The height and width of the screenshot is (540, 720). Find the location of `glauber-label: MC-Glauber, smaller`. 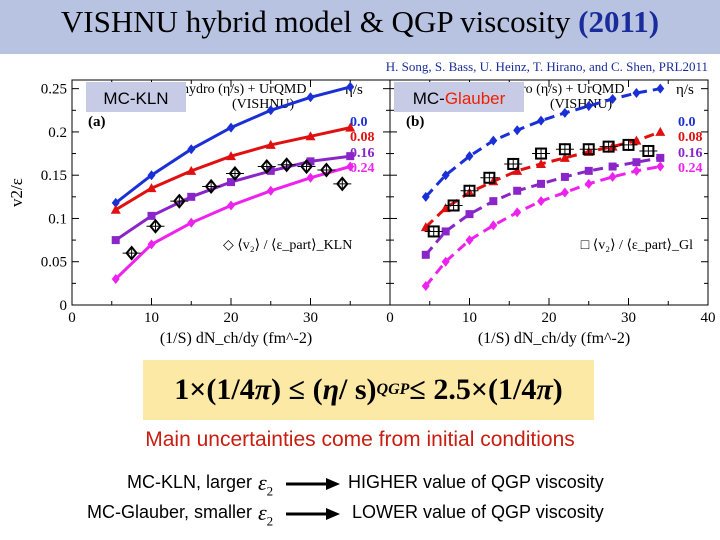

glauber-label: MC-Glauber, smaller is located at coordinates (169, 512).